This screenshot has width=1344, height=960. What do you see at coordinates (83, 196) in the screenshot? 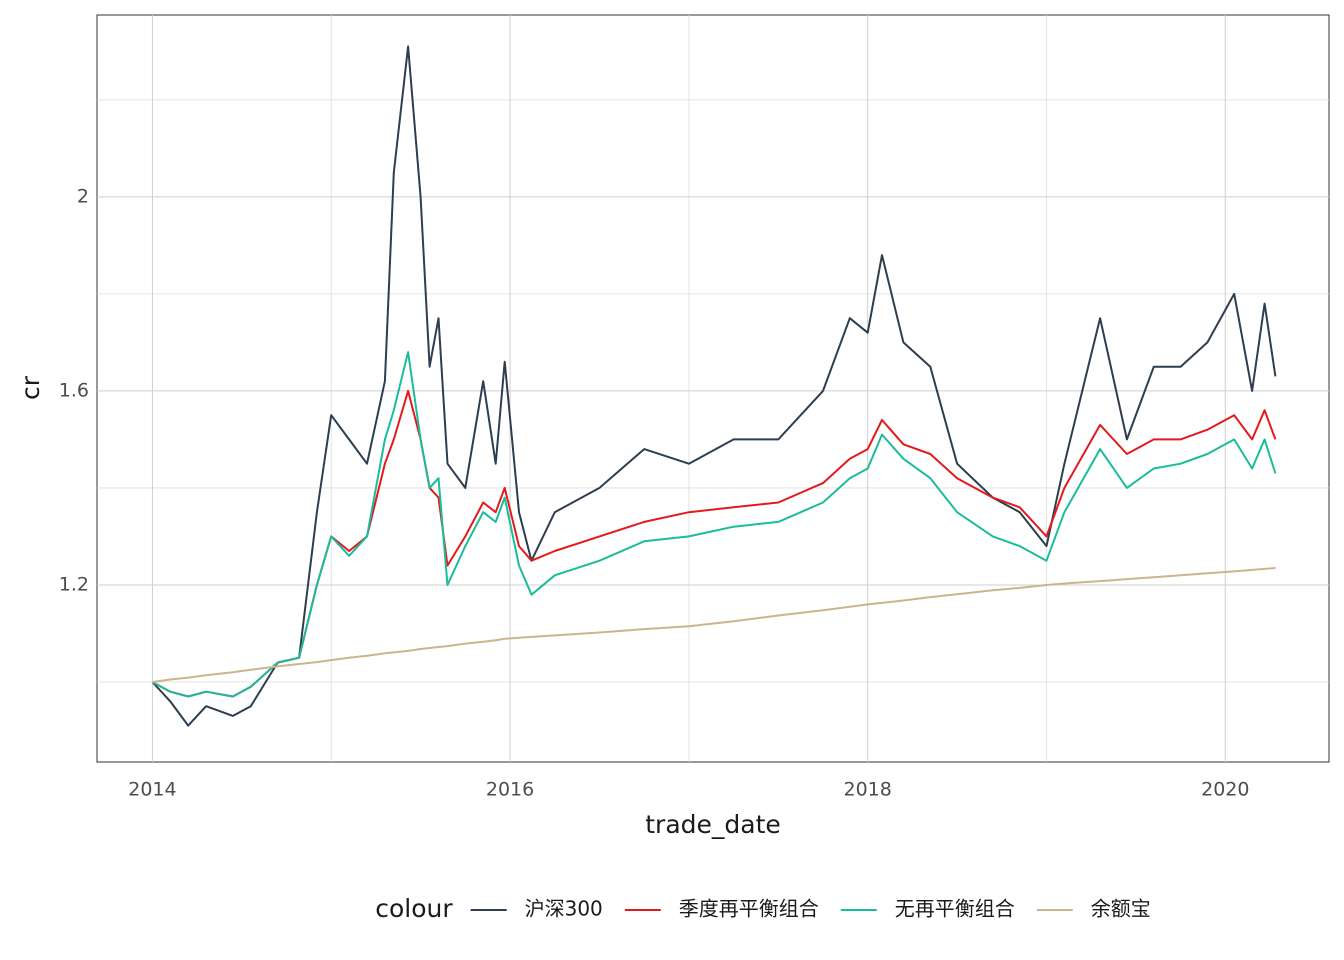
I see `y-tick-label: 2` at bounding box center [83, 196].